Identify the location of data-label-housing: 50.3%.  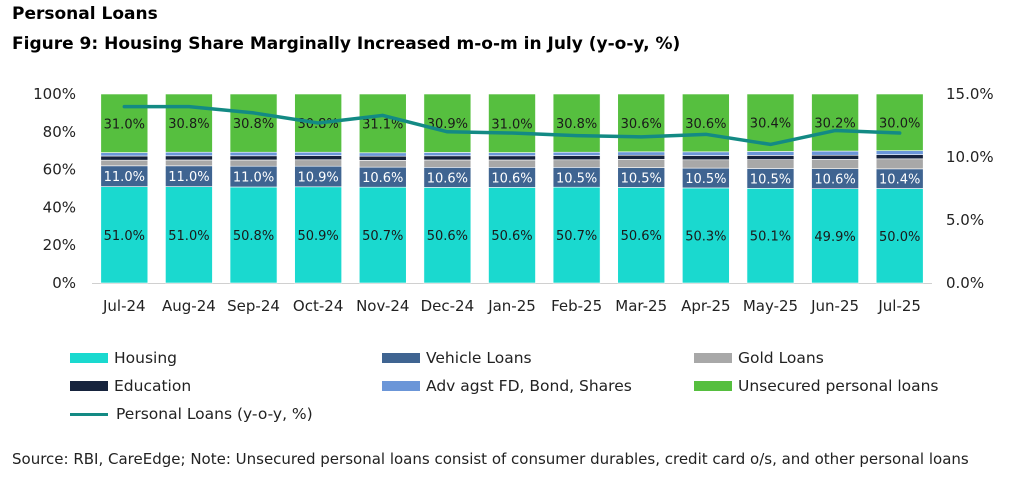
(705, 236).